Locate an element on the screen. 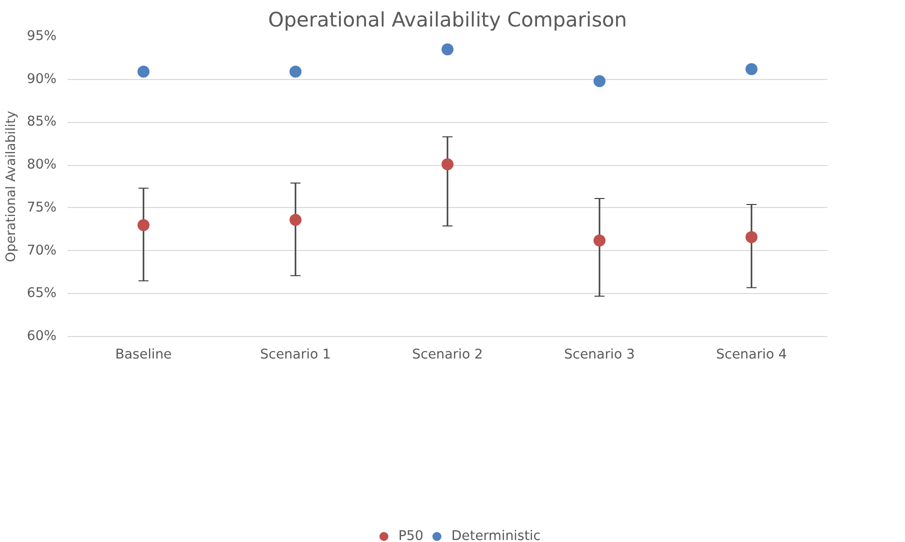 This screenshot has width=905, height=542. y-axis-title: Operational Availability is located at coordinates (11, 186).